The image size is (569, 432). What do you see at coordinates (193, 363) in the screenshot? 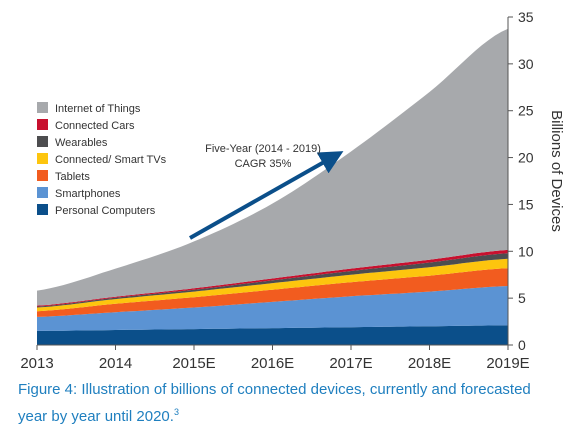
I see `x-tick-label: 2015E` at bounding box center [193, 363].